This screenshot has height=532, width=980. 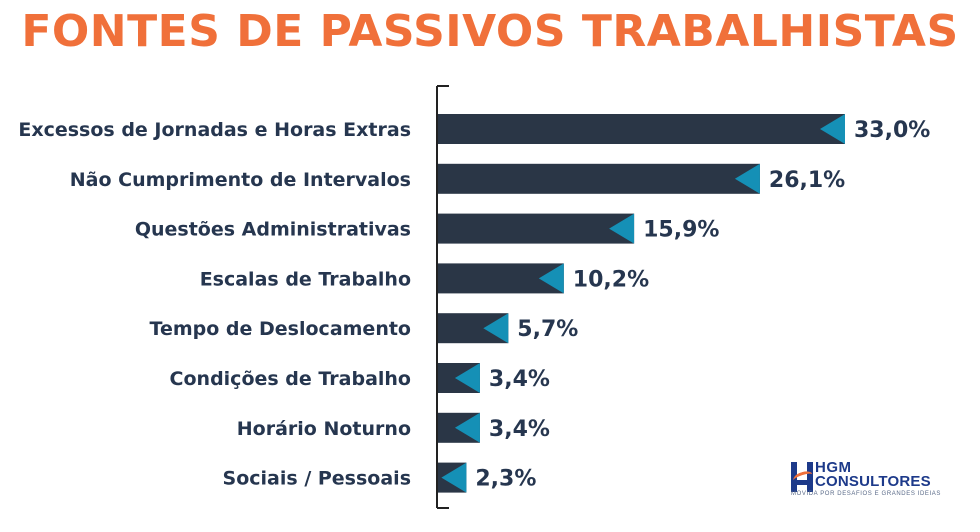 What do you see at coordinates (214, 130) in the screenshot?
I see `category-label: Excessos de Jornadas e Horas Extras` at bounding box center [214, 130].